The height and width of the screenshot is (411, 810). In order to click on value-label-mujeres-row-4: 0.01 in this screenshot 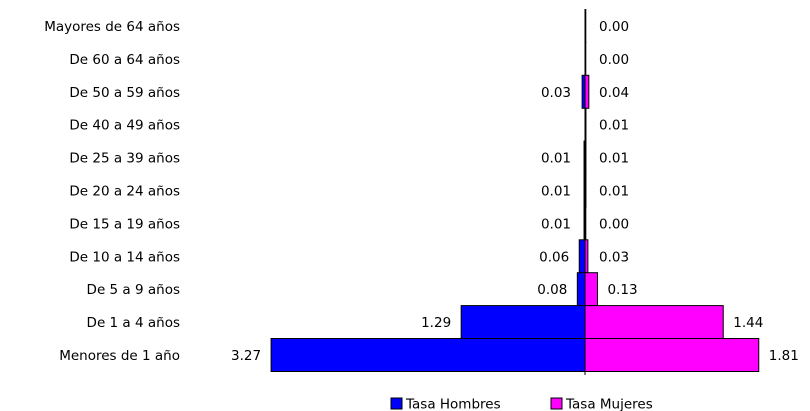, I will do `click(614, 159)`.